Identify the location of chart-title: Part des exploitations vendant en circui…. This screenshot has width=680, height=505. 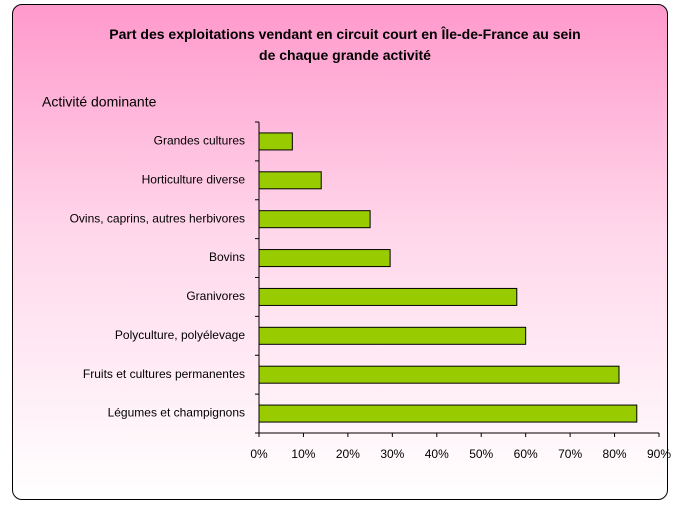
(345, 44).